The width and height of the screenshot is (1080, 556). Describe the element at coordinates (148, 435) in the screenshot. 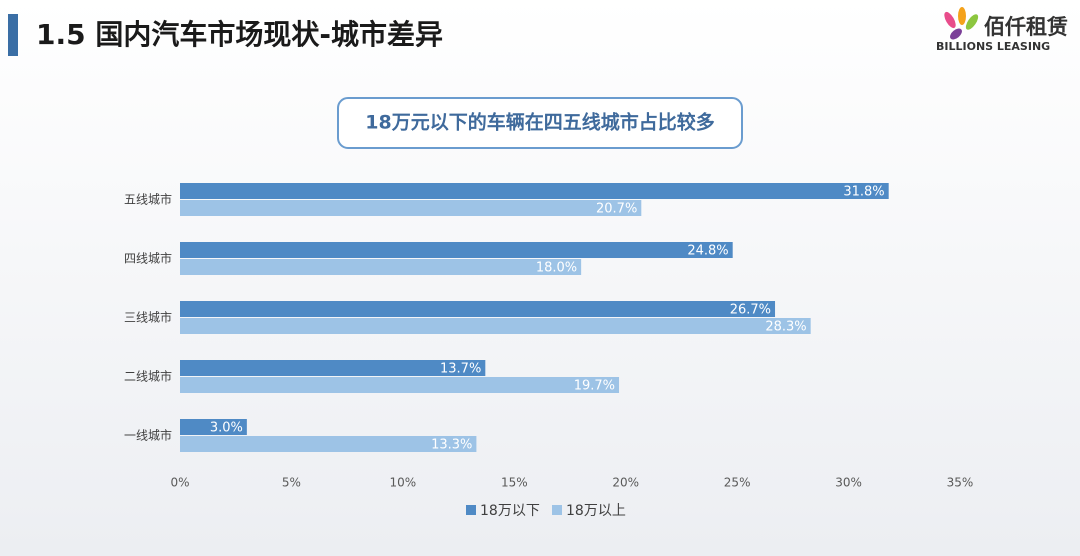

I see `y-tick-label: 一线城市` at that location.